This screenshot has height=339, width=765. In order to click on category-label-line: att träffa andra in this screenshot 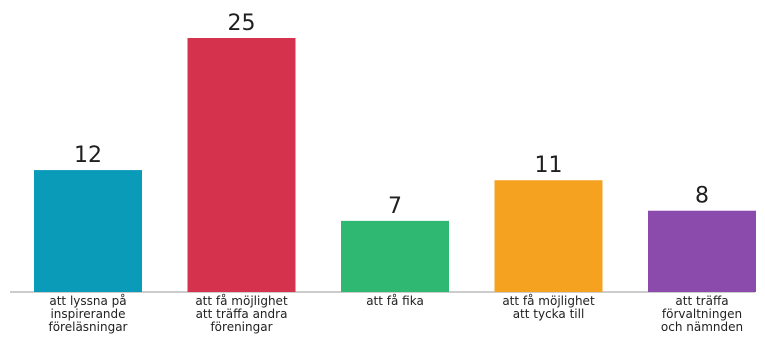, I will do `click(242, 314)`.